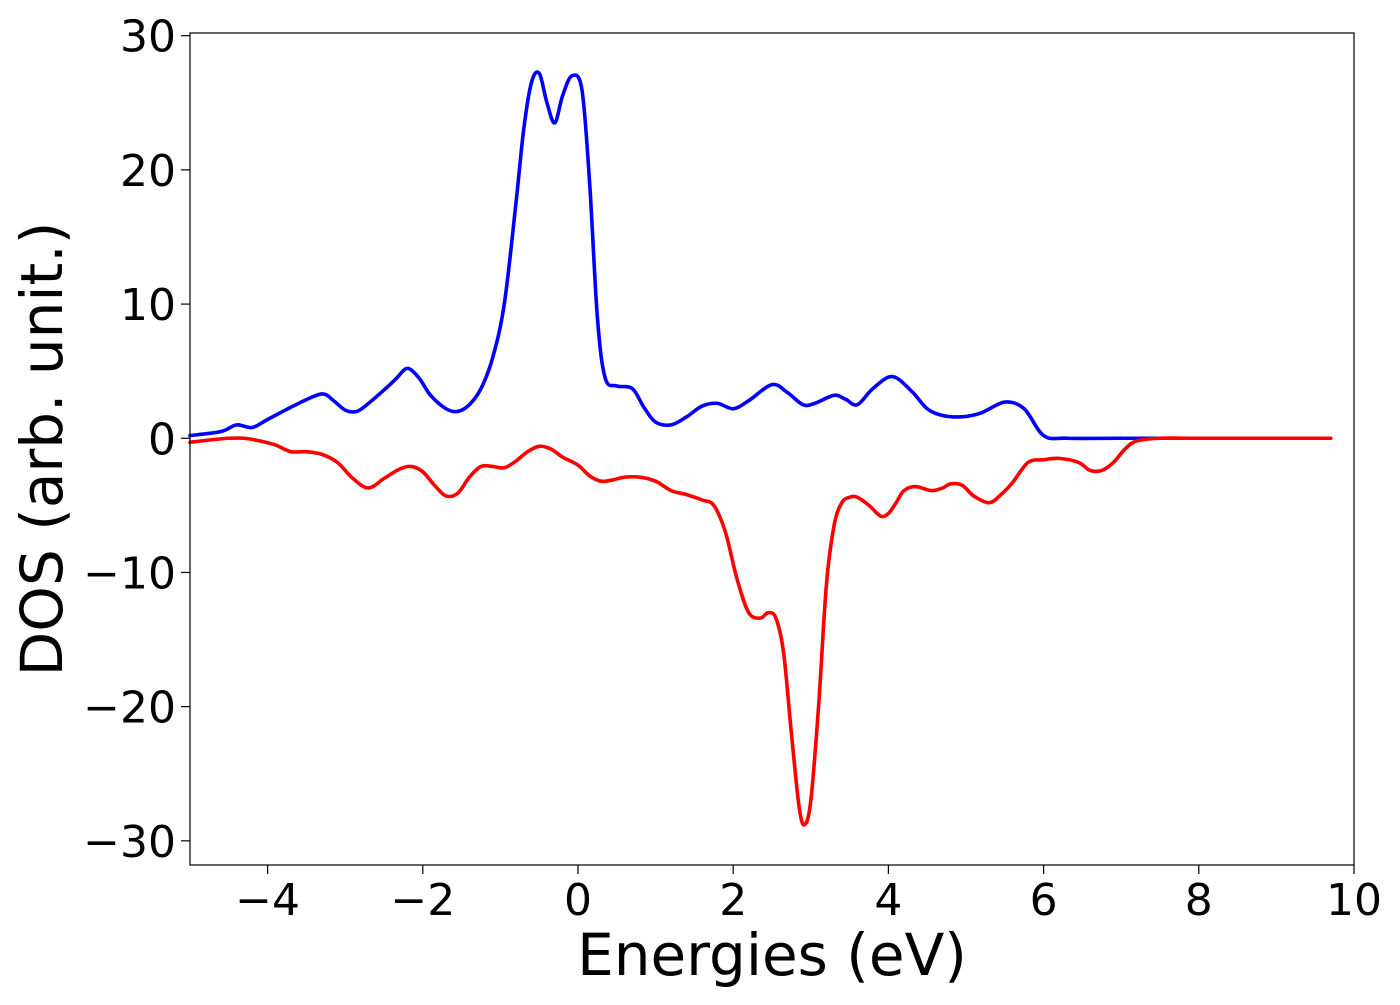 The width and height of the screenshot is (1400, 1005). What do you see at coordinates (148, 305) in the screenshot?
I see `y-tick-label: 10` at bounding box center [148, 305].